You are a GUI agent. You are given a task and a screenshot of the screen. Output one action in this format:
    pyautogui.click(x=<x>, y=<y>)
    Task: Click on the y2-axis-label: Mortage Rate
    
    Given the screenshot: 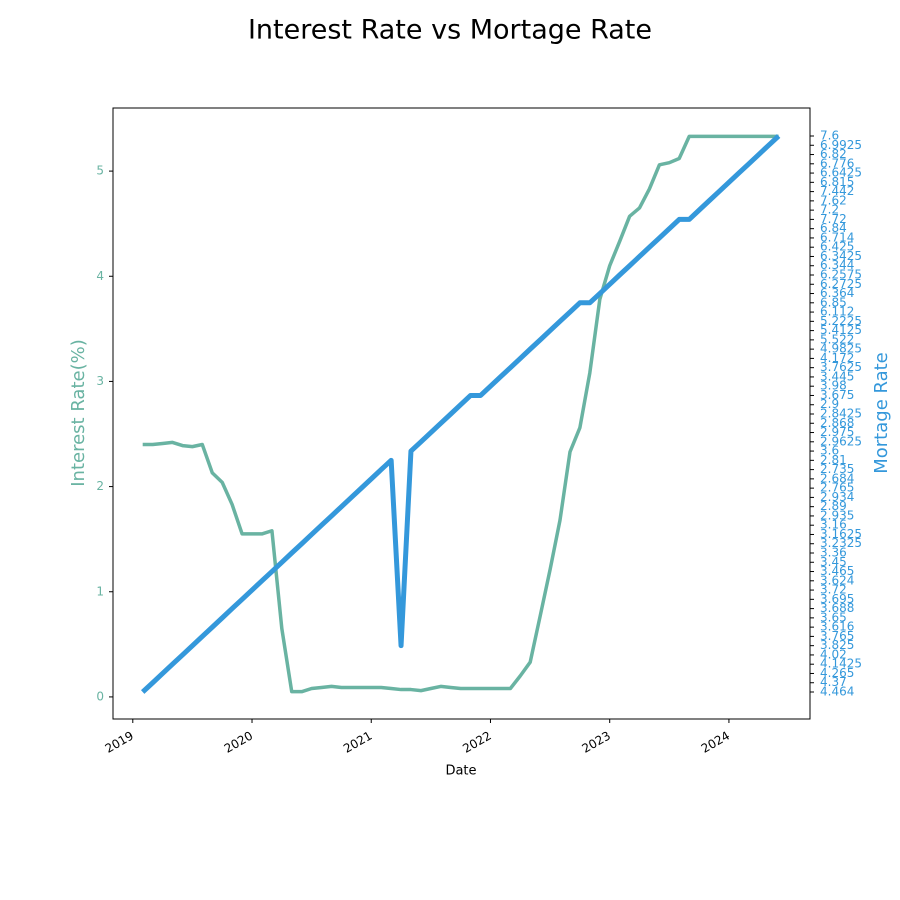 What is the action you would take?
    pyautogui.click(x=881, y=413)
    